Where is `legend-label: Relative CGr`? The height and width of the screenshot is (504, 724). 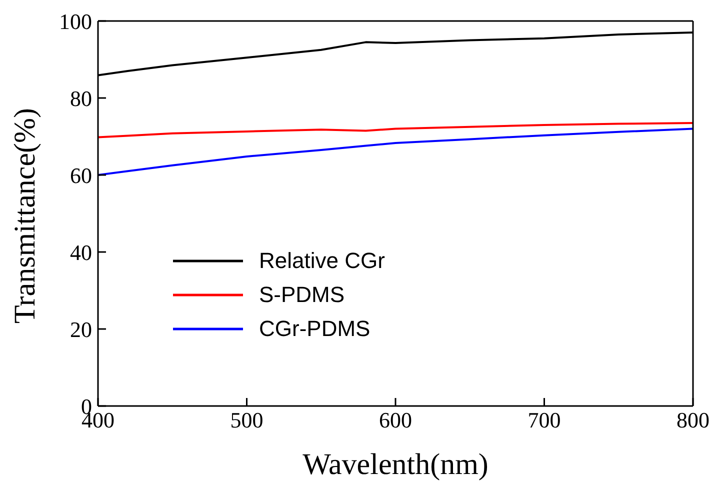 legend-label: Relative CGr is located at coordinates (322, 261).